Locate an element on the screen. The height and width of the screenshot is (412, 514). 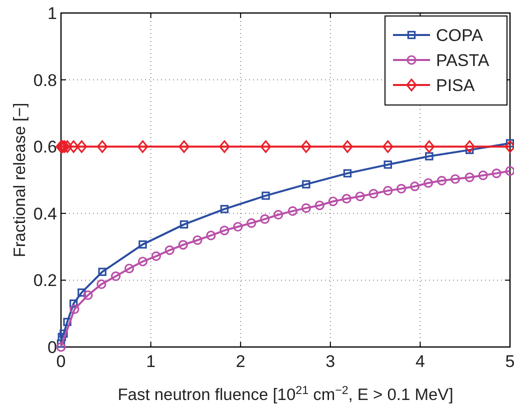
y-tick-label: 0.2 is located at coordinates (45, 280).